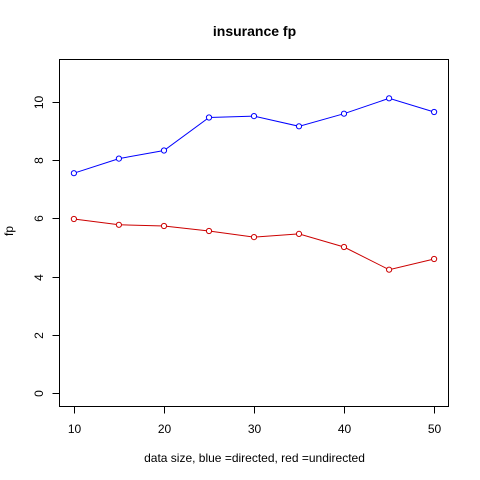 The image size is (480, 480). What do you see at coordinates (39, 218) in the screenshot?
I see `y-tick-label: 6` at bounding box center [39, 218].